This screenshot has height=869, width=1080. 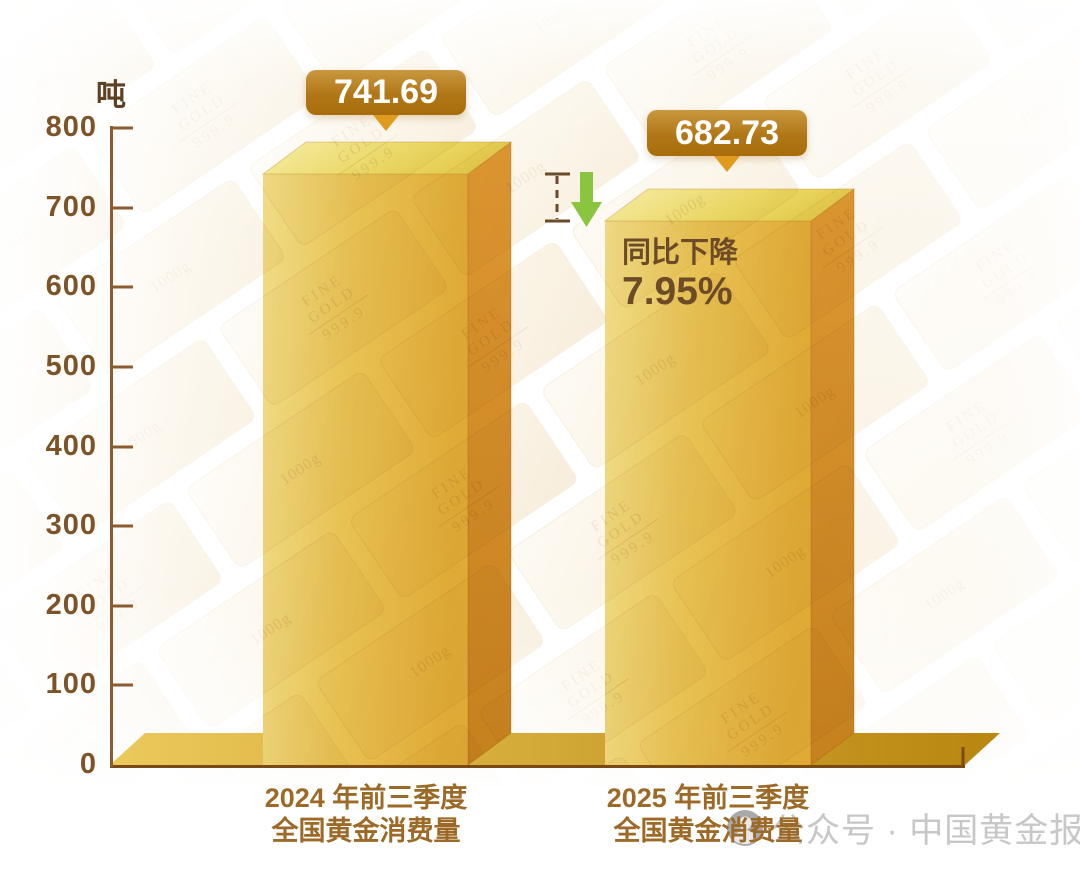 What do you see at coordinates (729, 205) in the screenshot?
I see `bar-2025-top-face` at bounding box center [729, 205].